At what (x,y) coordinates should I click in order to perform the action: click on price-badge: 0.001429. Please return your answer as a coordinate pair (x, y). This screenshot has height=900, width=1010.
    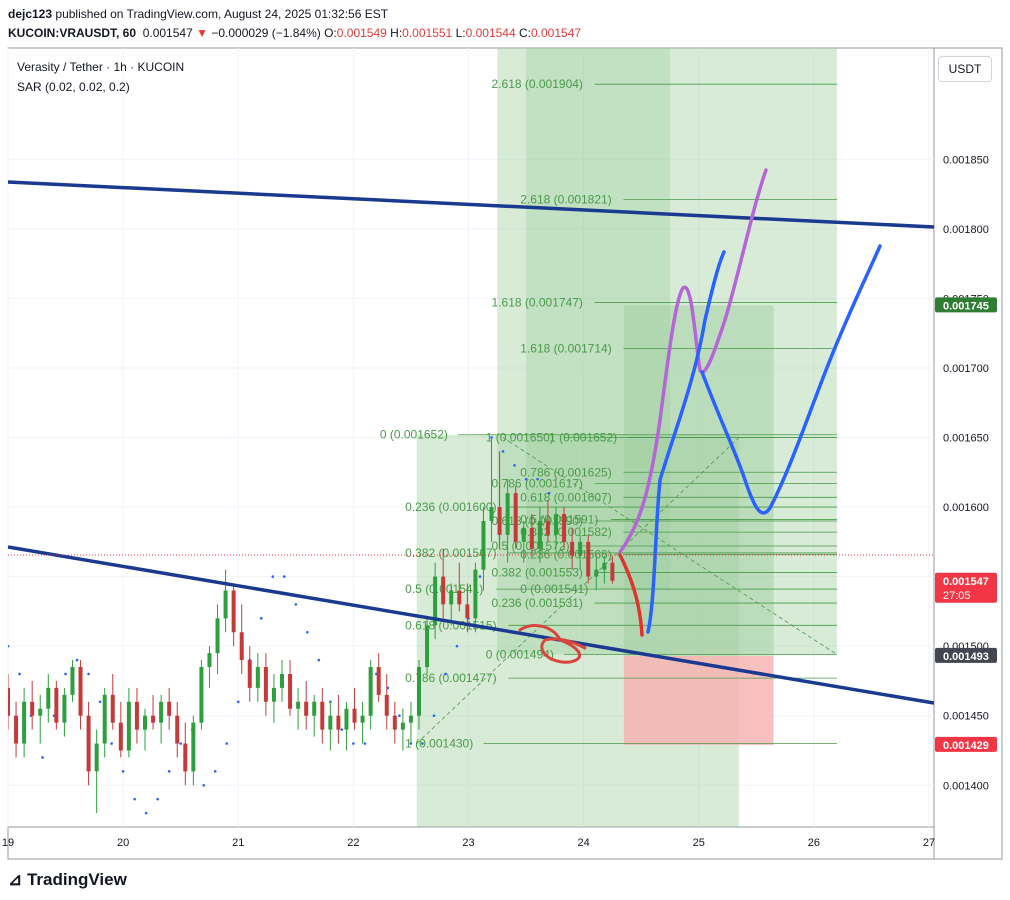
    Looking at the image, I should click on (966, 744).